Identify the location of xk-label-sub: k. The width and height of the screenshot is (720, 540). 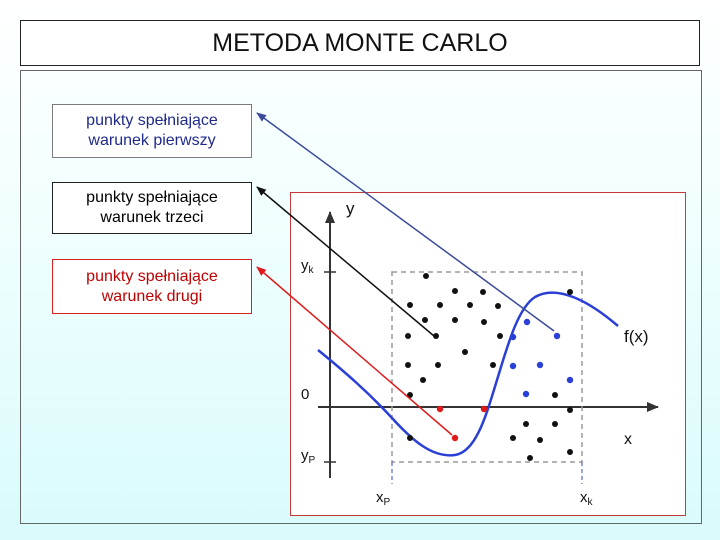
(591, 502).